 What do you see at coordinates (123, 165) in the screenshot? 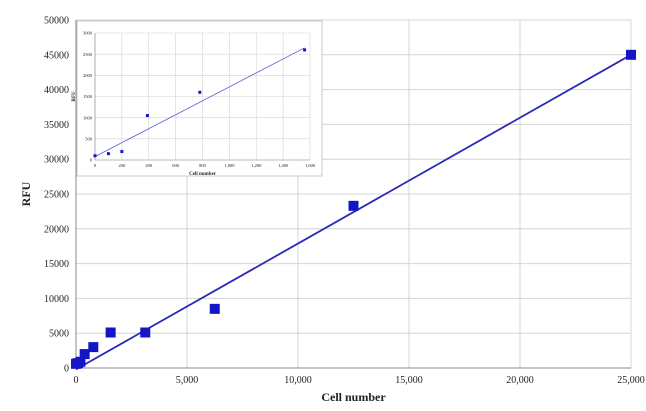
I see `inset-x-tick-label: 200` at bounding box center [123, 165].